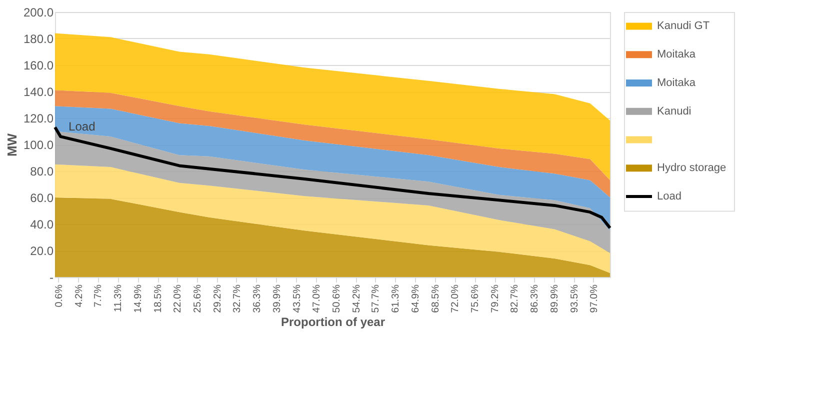 This screenshot has height=412, width=818. I want to click on legend-label: Kanudi, so click(674, 111).